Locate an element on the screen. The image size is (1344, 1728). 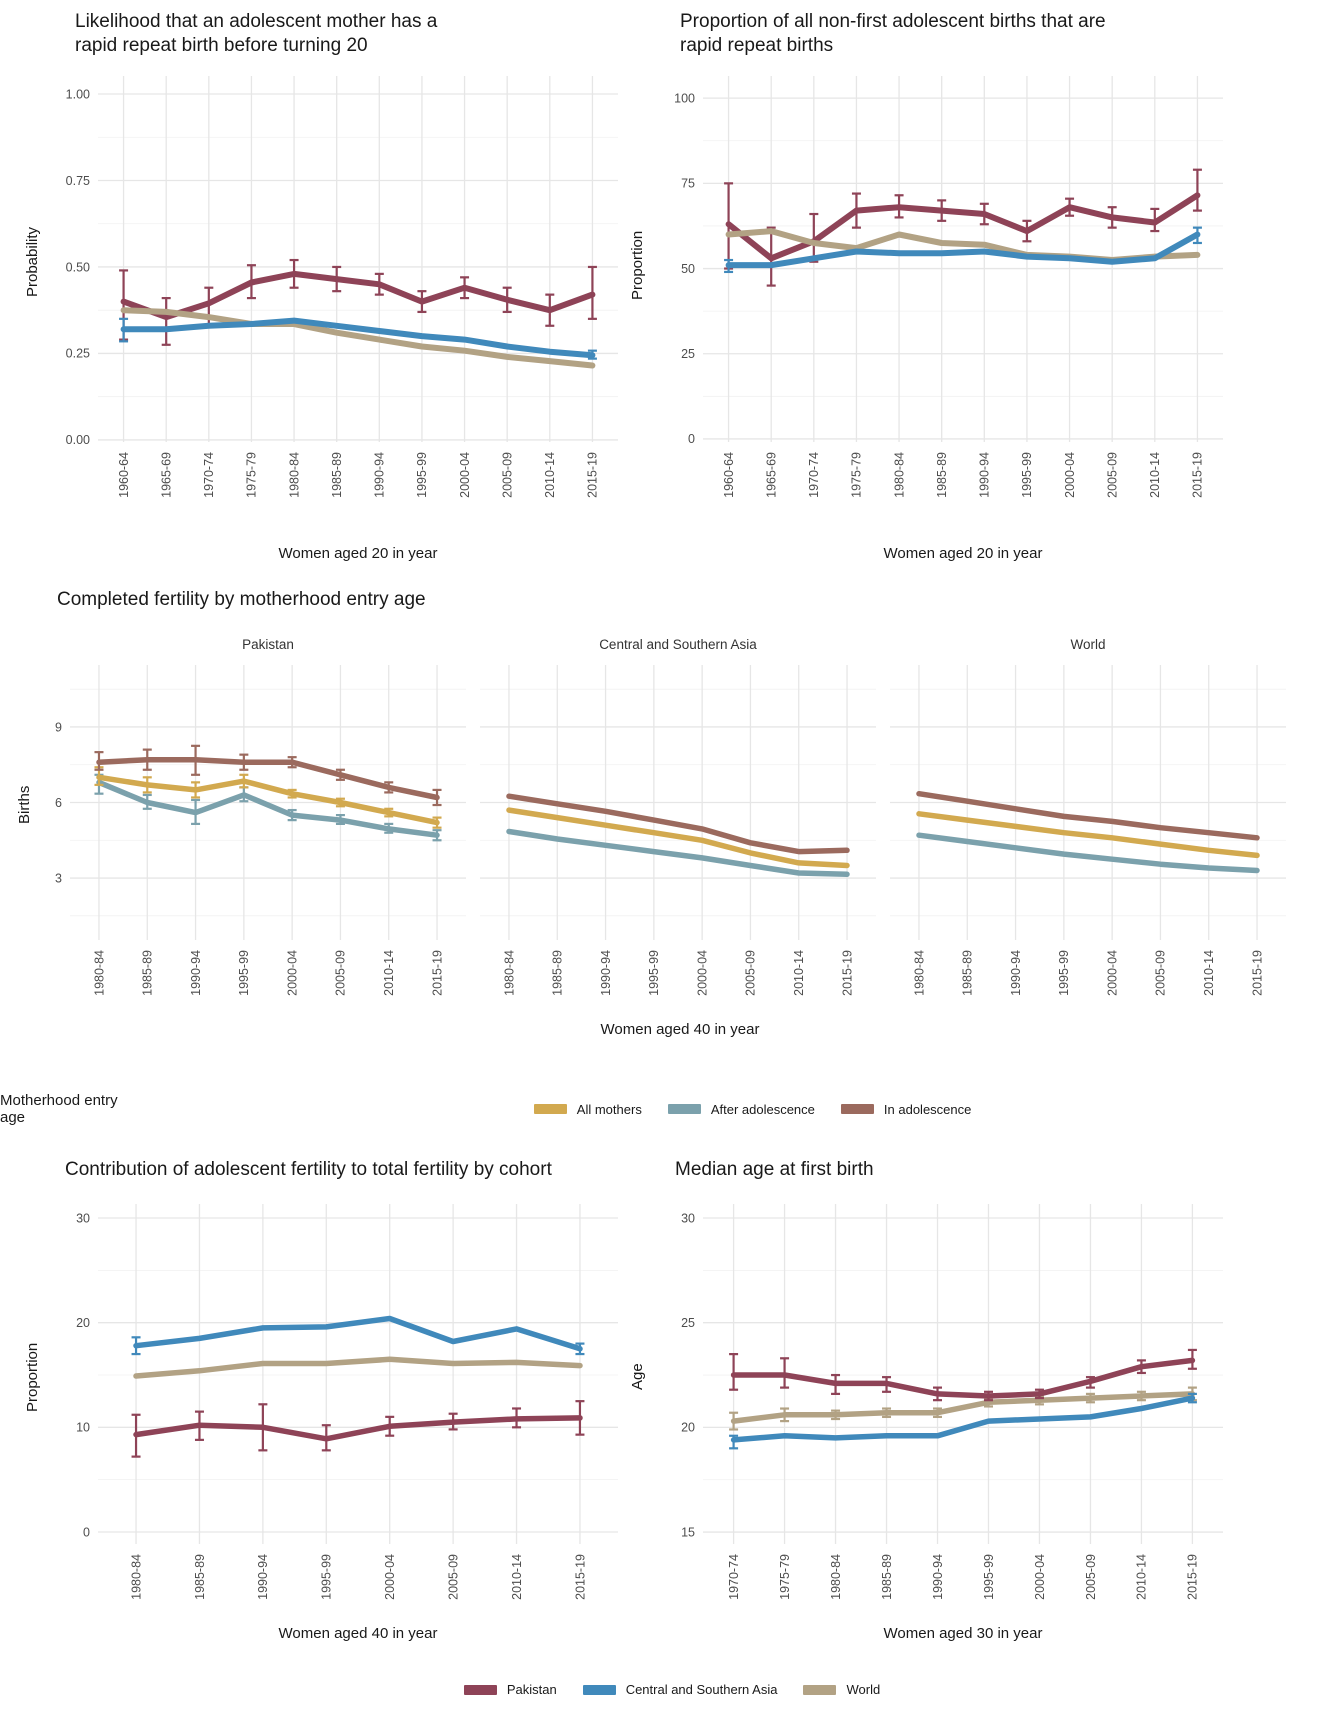
svg-text: 50 is located at coordinates (688, 269).